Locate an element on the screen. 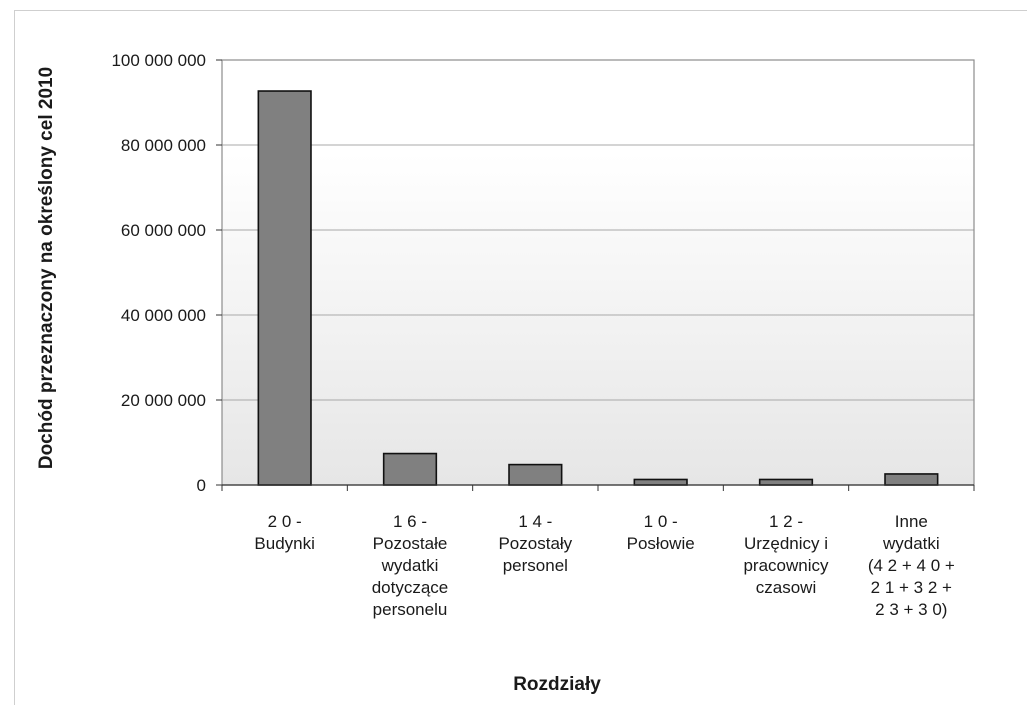 The width and height of the screenshot is (1027, 705). x-category-label: 1 2 -Urzędnicy i pracownicy czasowi is located at coordinates (786, 554).